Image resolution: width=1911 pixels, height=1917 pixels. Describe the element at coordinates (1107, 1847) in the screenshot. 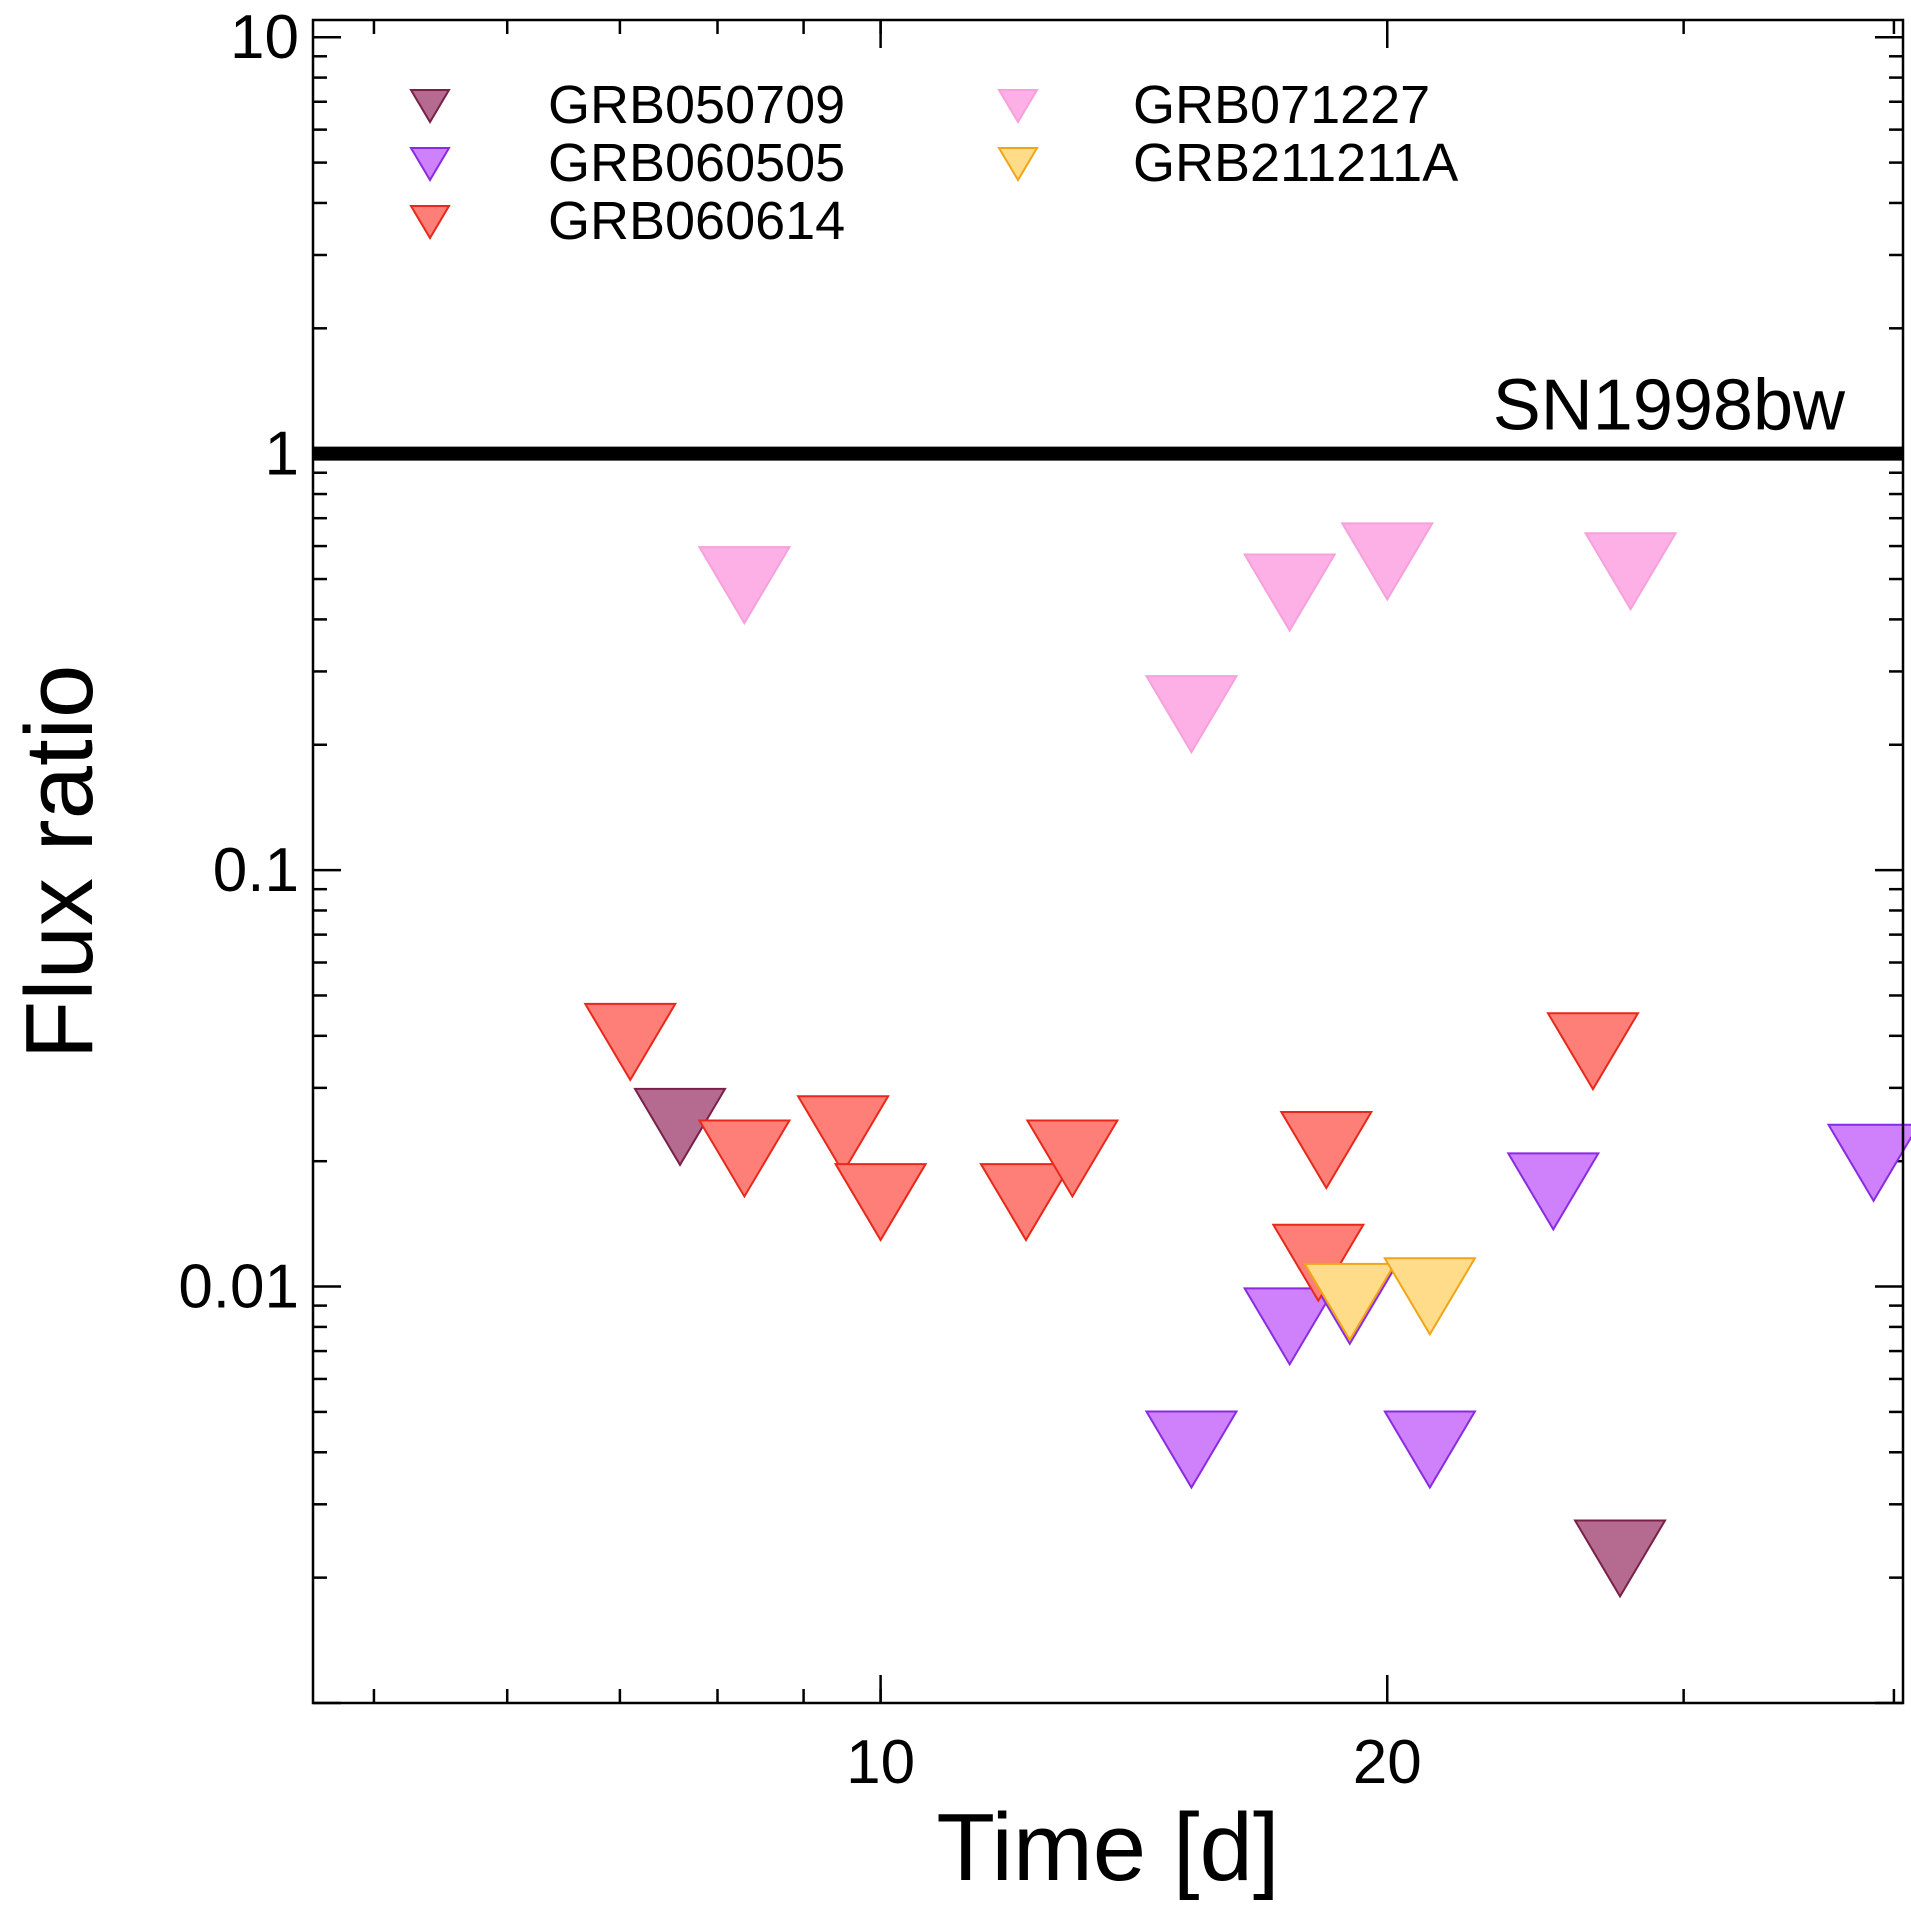

I see `x-axis-title: Time [d]` at that location.